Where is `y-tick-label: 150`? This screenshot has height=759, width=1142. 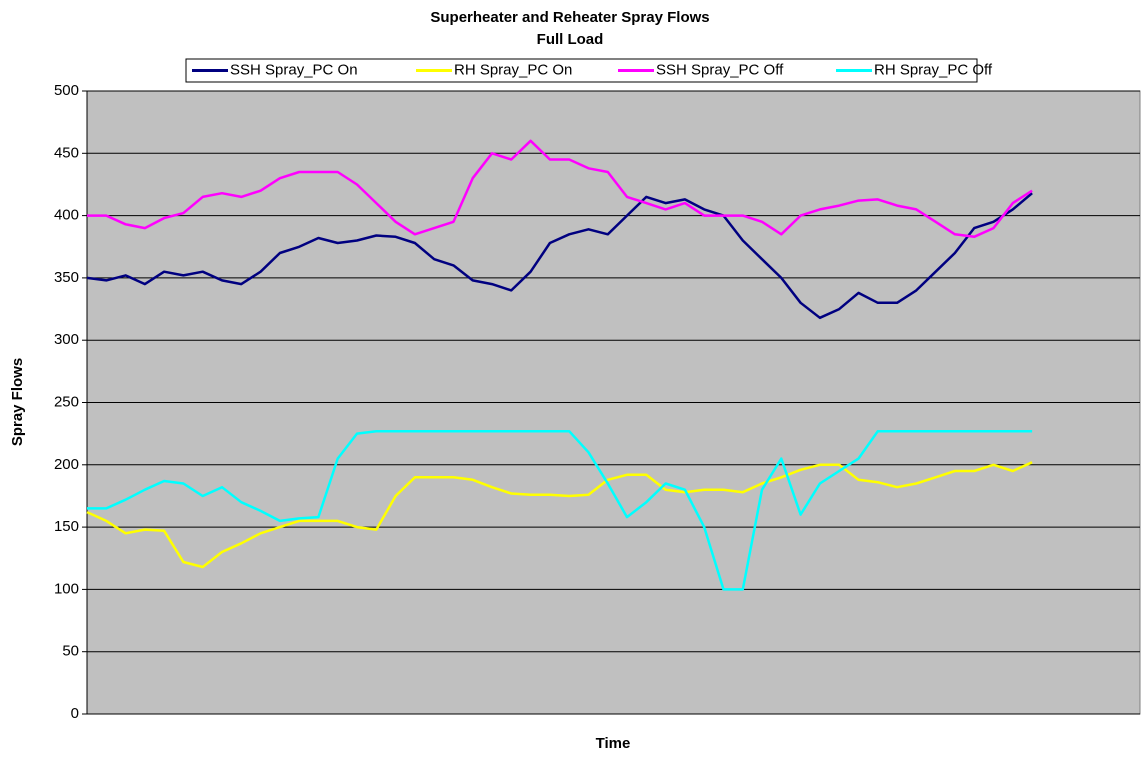 y-tick-label: 150 is located at coordinates (66, 526).